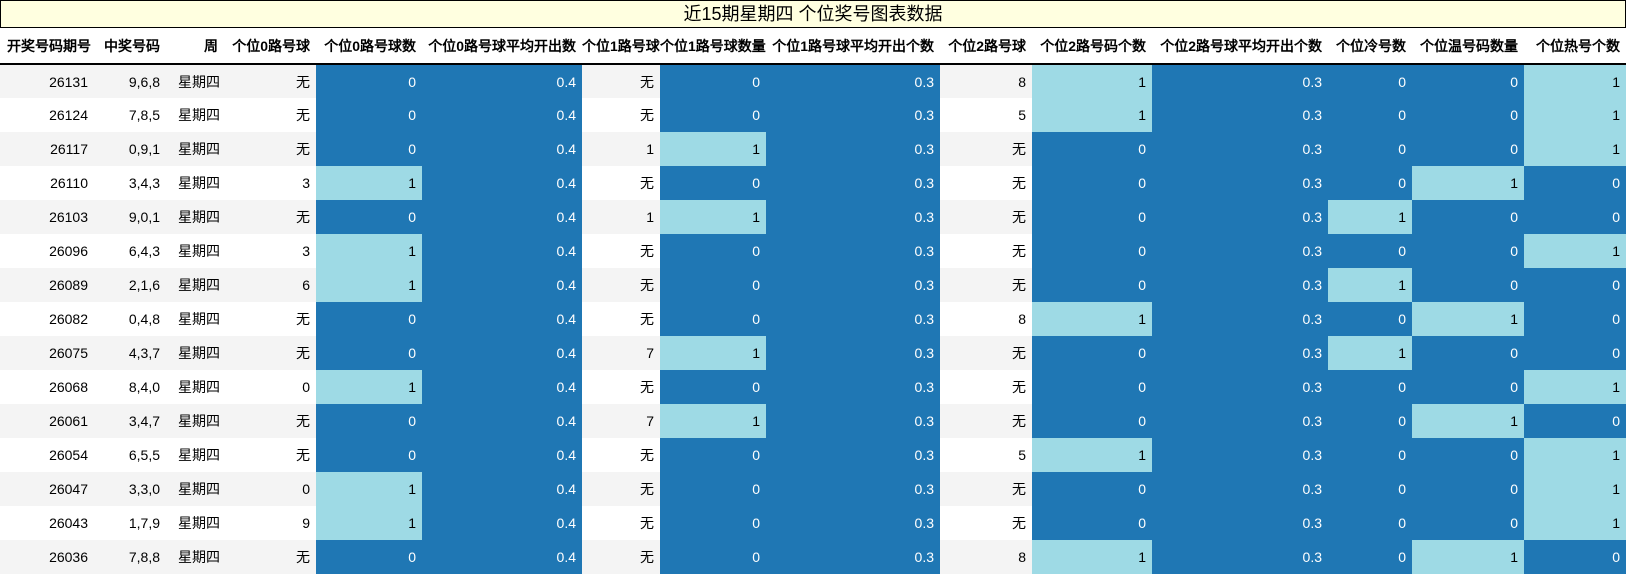 The width and height of the screenshot is (1626, 576). What do you see at coordinates (813, 81) in the screenshot?
I see `table-row: 26131 9,6,8 星期四无 0 0.4 无 0 0.3 8 1 0.3 0 0 1` at bounding box center [813, 81].